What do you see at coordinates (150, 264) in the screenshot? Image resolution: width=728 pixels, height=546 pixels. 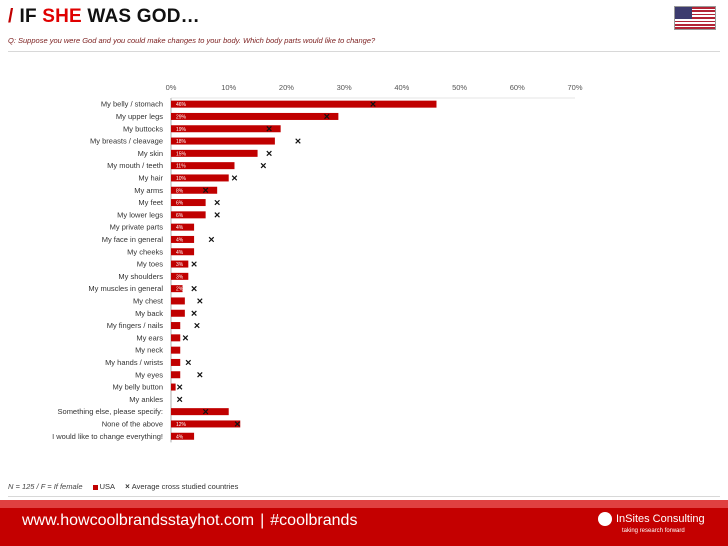 I see `category-label: My toes` at bounding box center [150, 264].